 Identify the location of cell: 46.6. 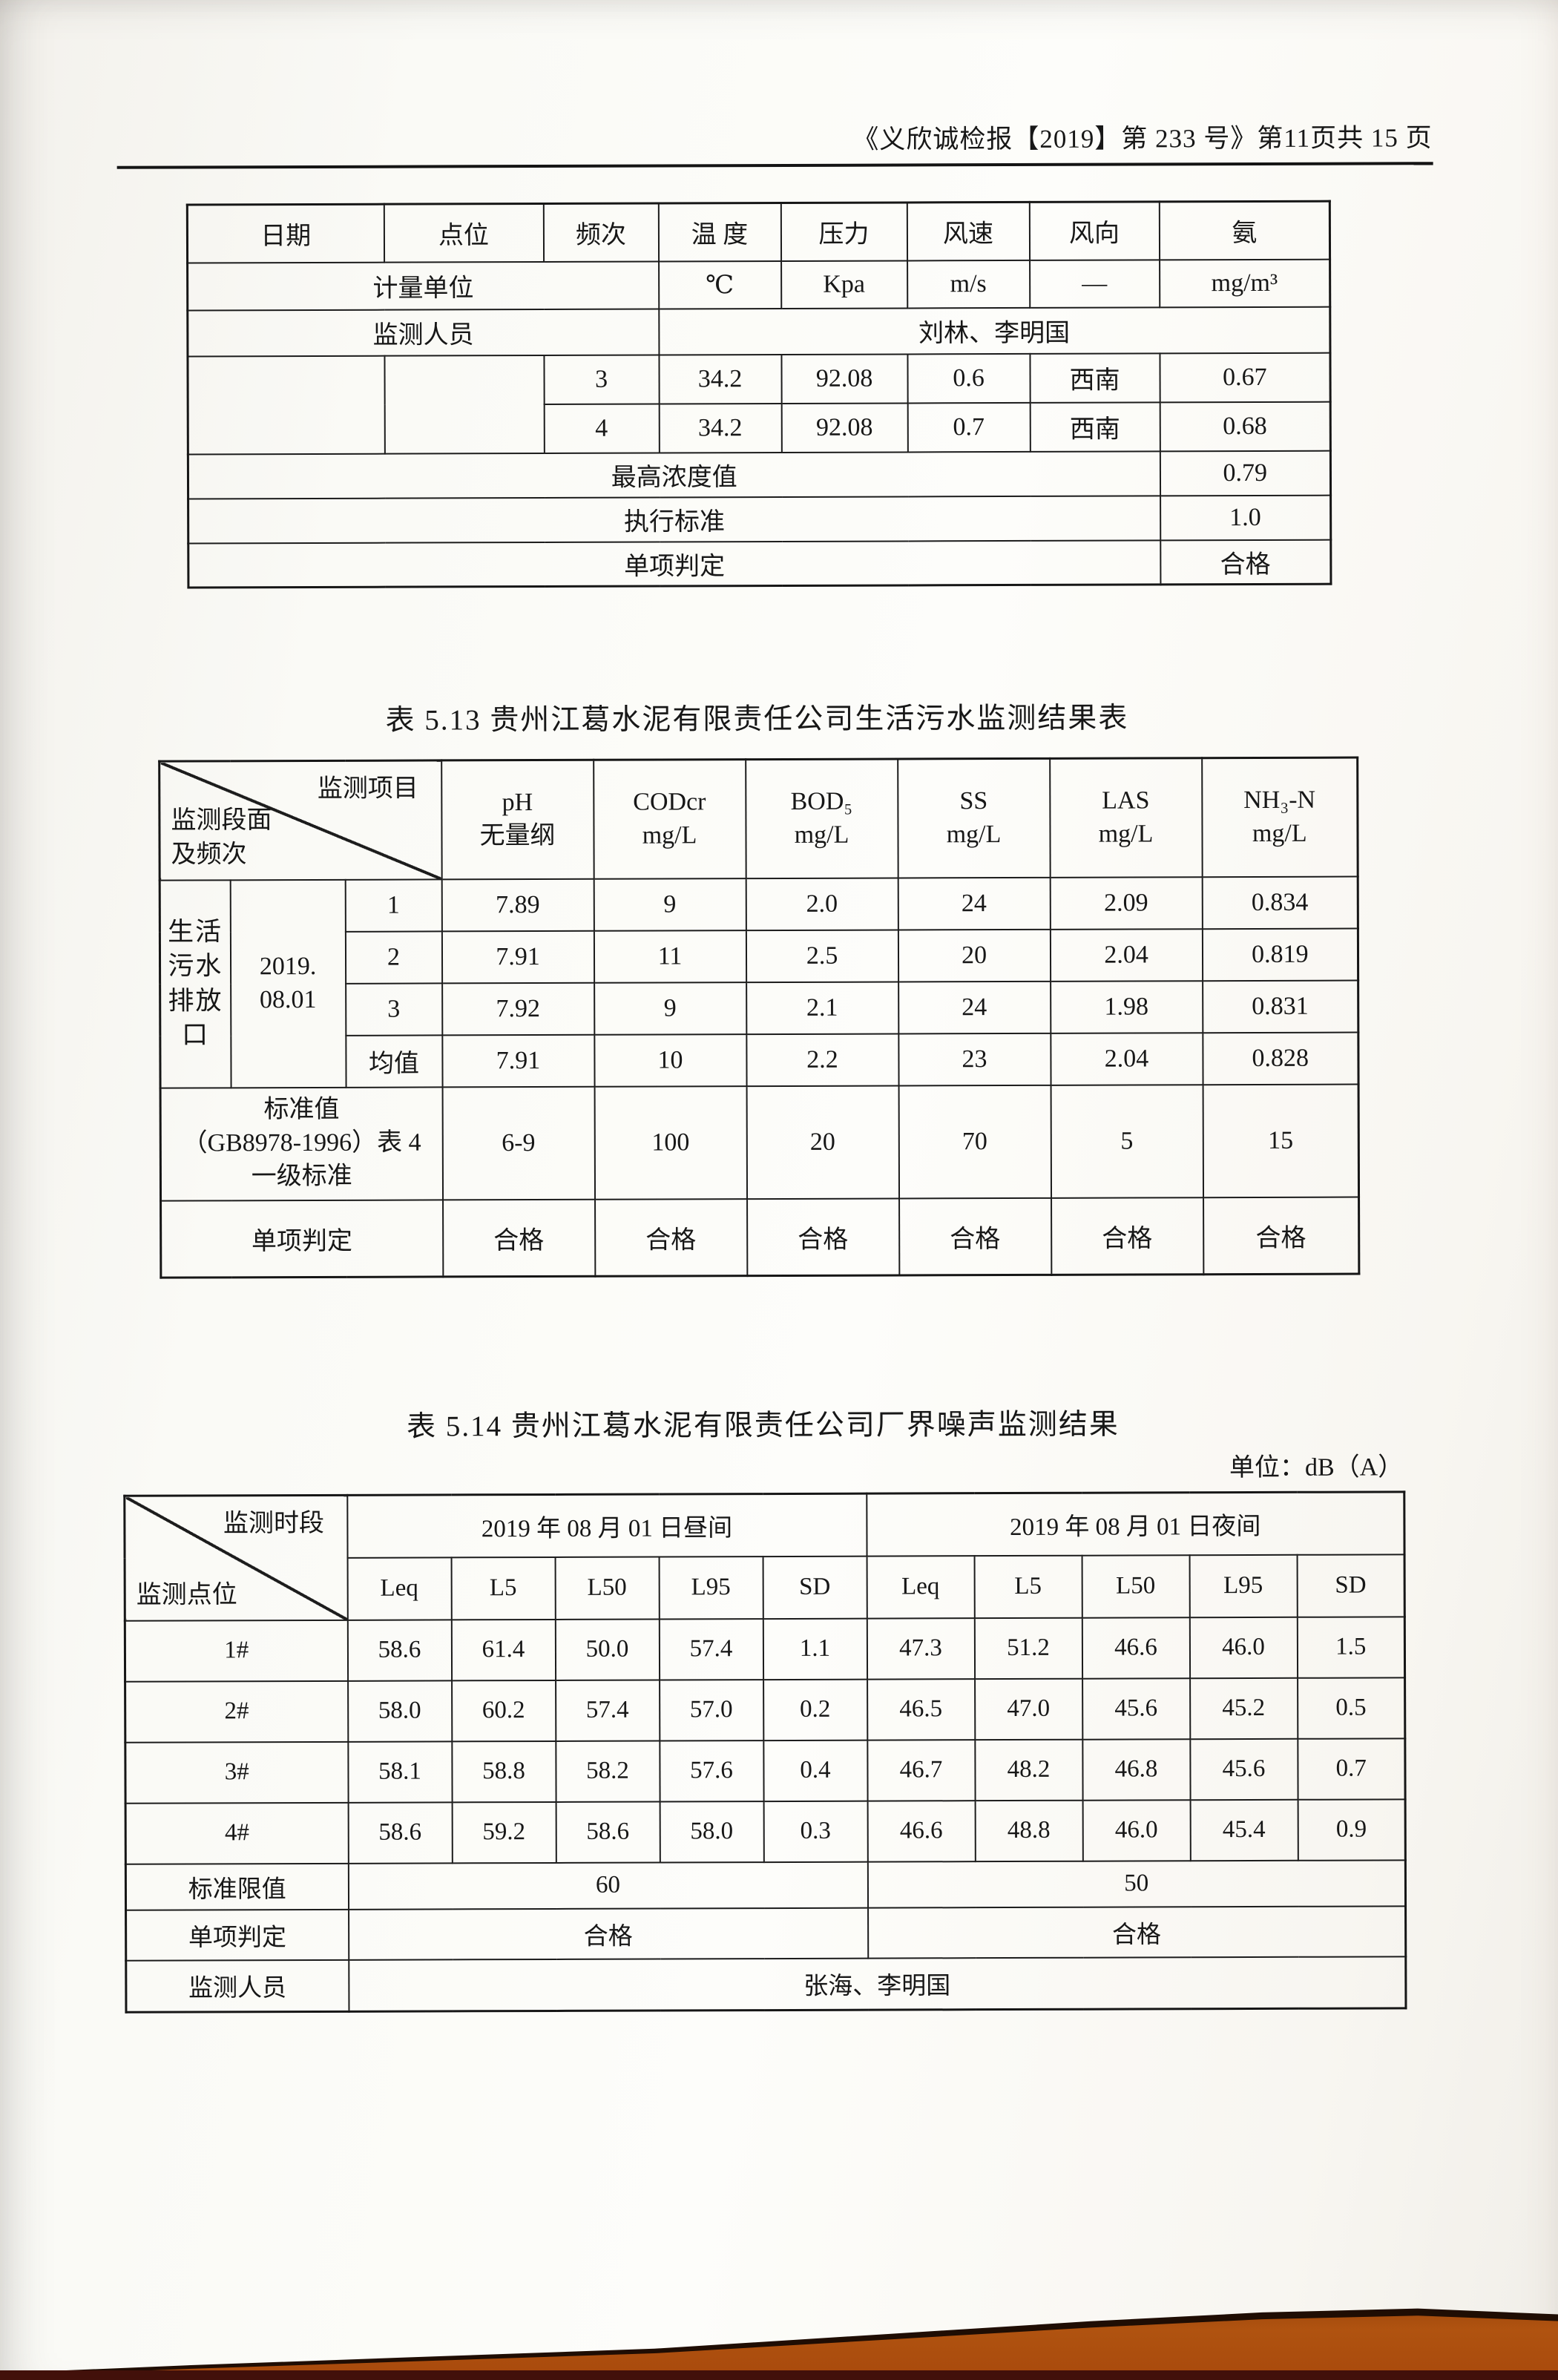
(921, 1831).